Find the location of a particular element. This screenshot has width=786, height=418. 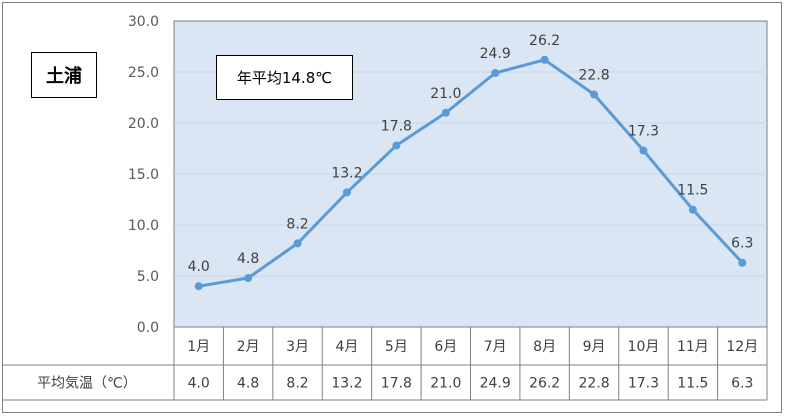

category-label: 12月 is located at coordinates (742, 347).